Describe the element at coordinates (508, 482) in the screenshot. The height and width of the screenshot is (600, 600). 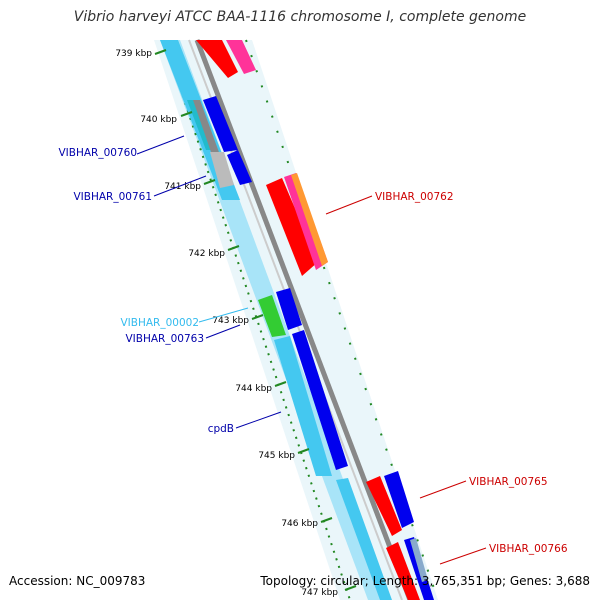
I see `gene-label-vibhar-00765: VIBHAR_00765` at that location.